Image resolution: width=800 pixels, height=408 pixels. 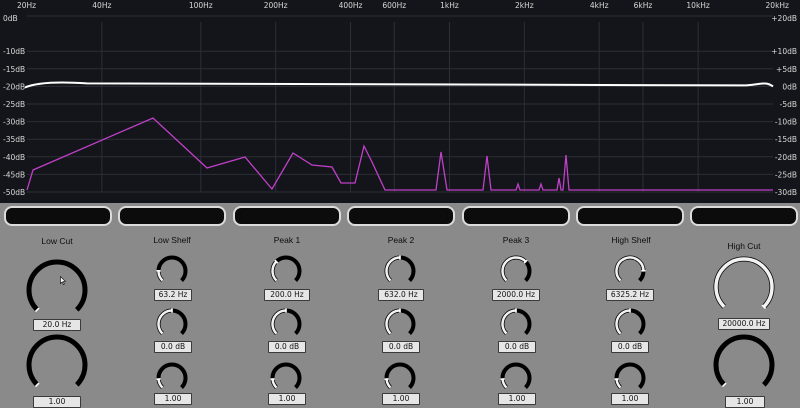 What do you see at coordinates (14, 51) in the screenshot?
I see `db-tick-label-left: -10dB` at bounding box center [14, 51].